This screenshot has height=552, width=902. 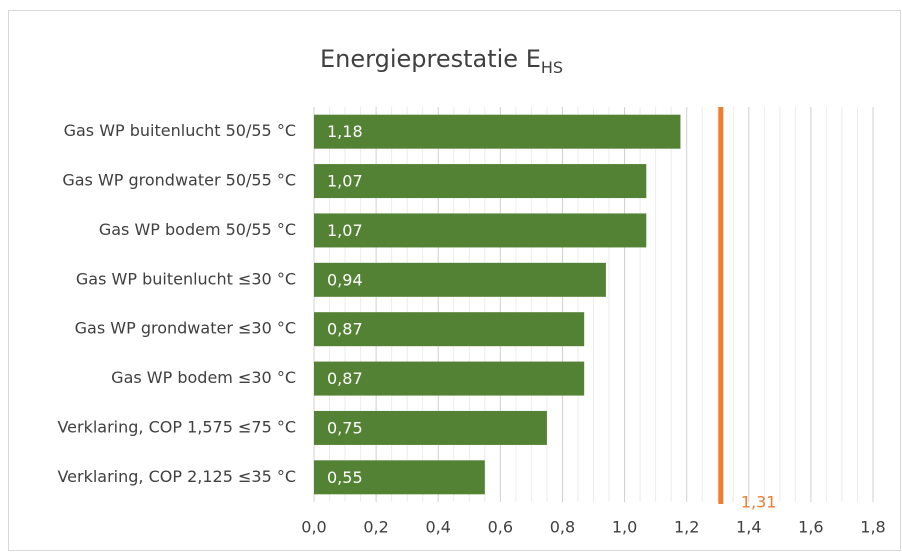 What do you see at coordinates (872, 527) in the screenshot?
I see `x-tick-label: 1,8` at bounding box center [872, 527].